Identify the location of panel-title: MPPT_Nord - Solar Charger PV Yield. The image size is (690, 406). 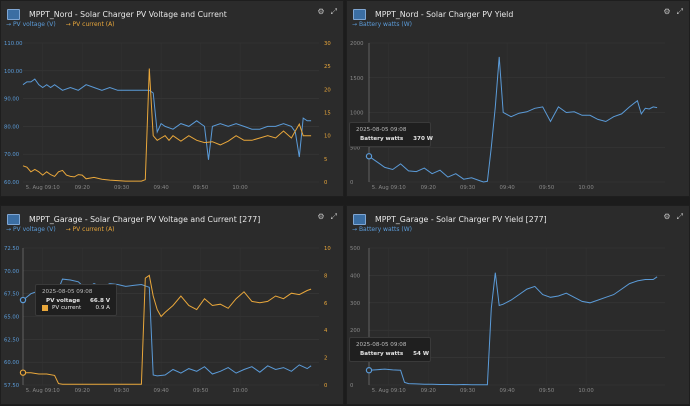
(444, 14).